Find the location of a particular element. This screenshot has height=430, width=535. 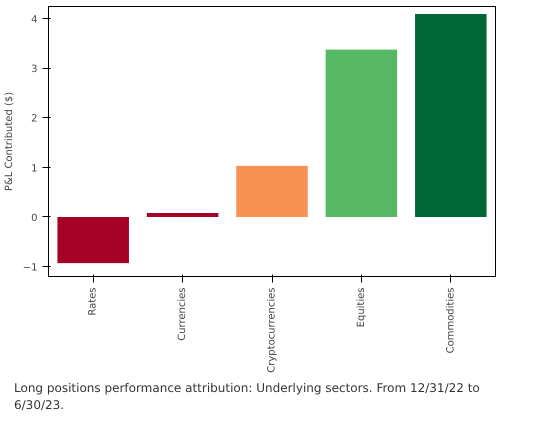

y-tick-label: 4 is located at coordinates (34, 20).